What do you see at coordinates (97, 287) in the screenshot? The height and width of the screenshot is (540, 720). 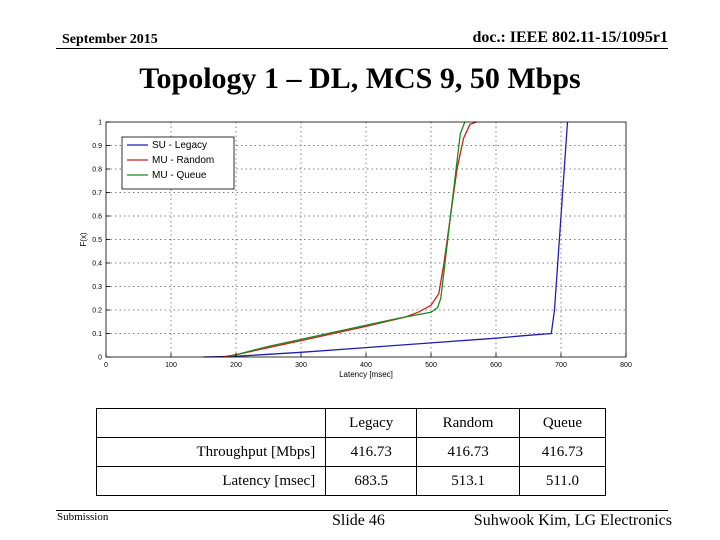 I see `y-tick-label: 0.3` at bounding box center [97, 287].